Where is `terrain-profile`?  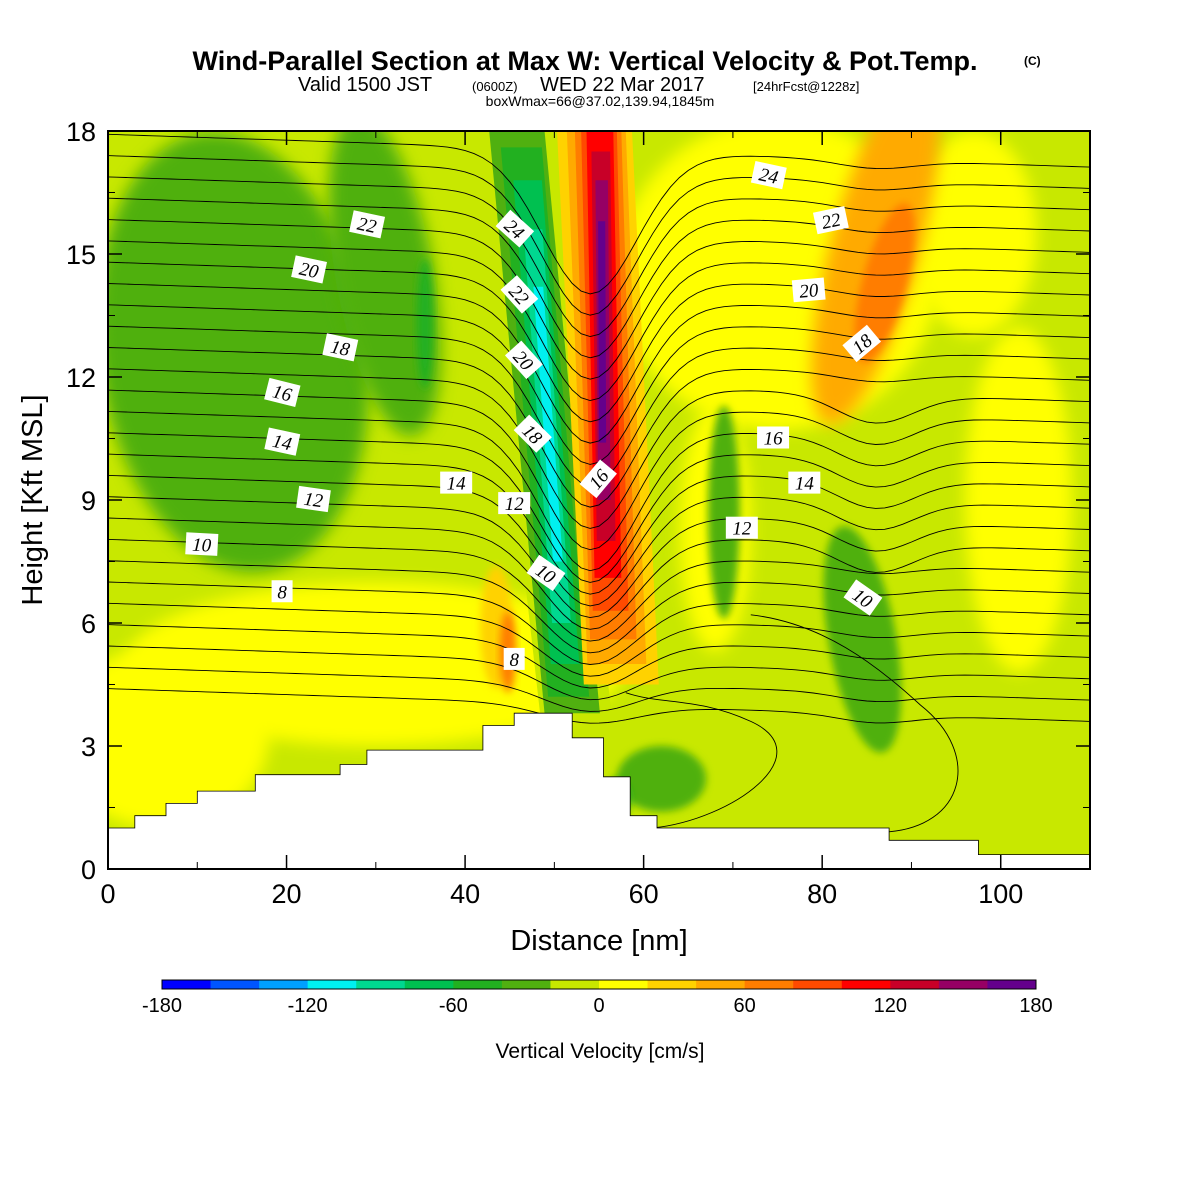 terrain-profile is located at coordinates (599, 790).